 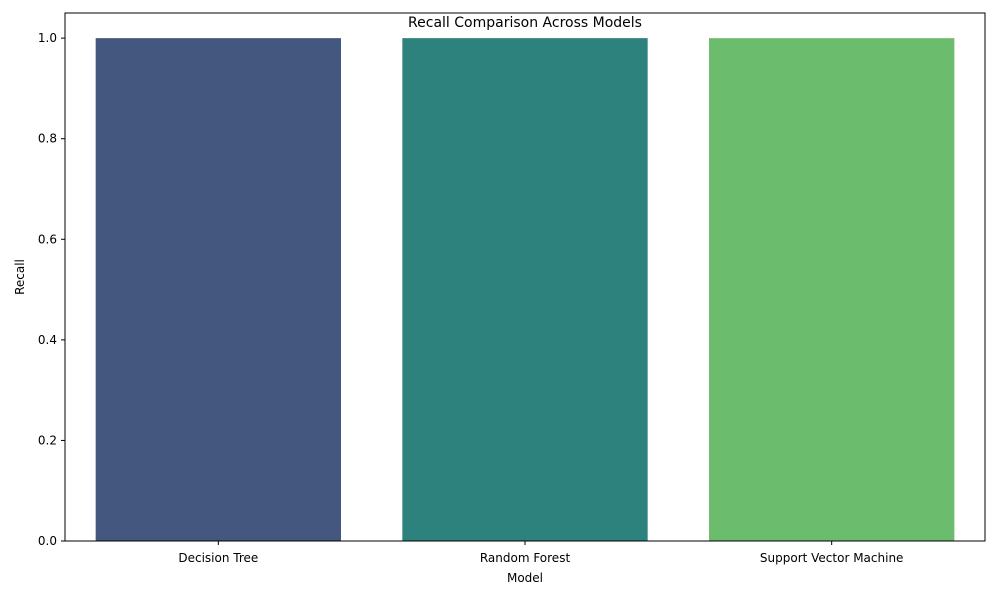 I want to click on y-tick-label: 0.0, so click(x=47, y=541).